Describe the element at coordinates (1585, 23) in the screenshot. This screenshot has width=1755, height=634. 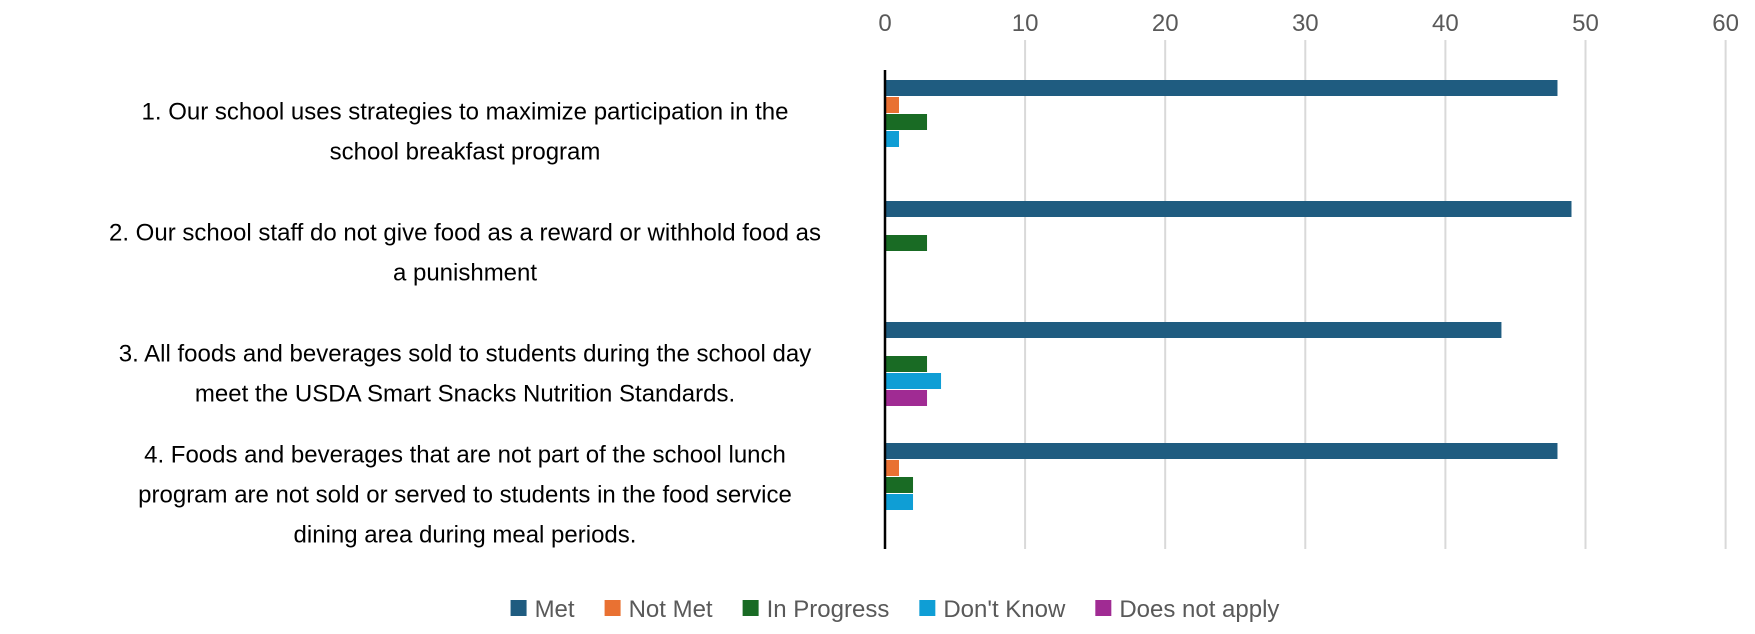
I see `x-tick-label: 50` at that location.